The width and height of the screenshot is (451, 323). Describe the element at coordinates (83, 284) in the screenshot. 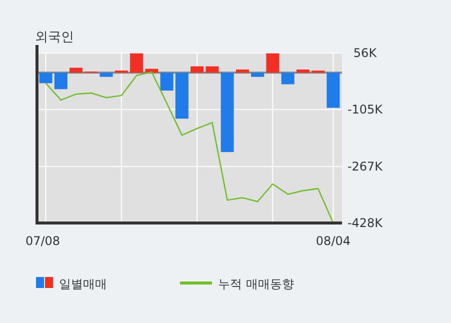

I see `legend-label: 일별매매` at that location.